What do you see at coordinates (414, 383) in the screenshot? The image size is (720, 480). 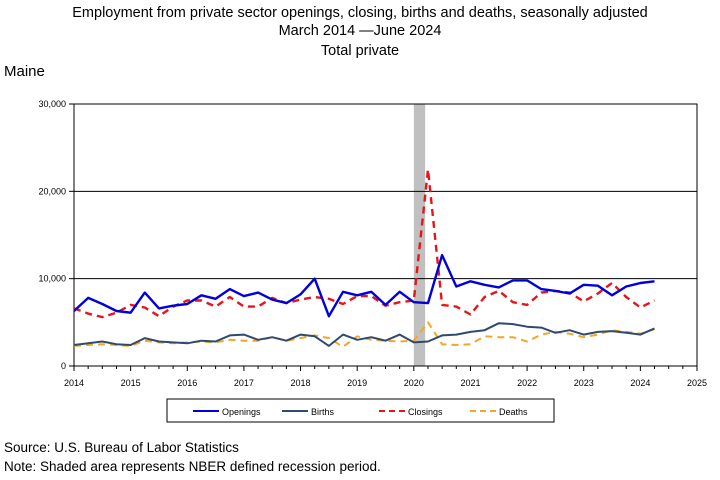 I see `x-tick-label: 2020` at bounding box center [414, 383].